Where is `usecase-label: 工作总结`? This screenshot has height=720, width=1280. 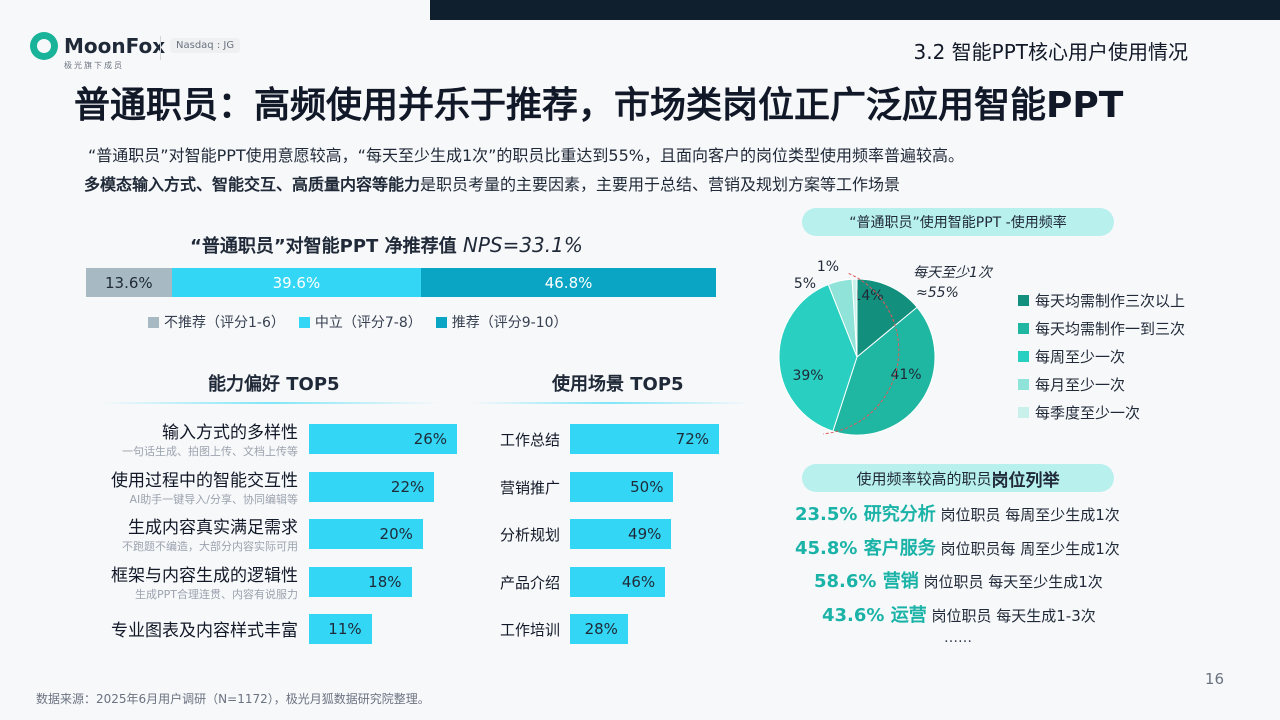
usecase-label: 工作总结 is located at coordinates (529, 440).